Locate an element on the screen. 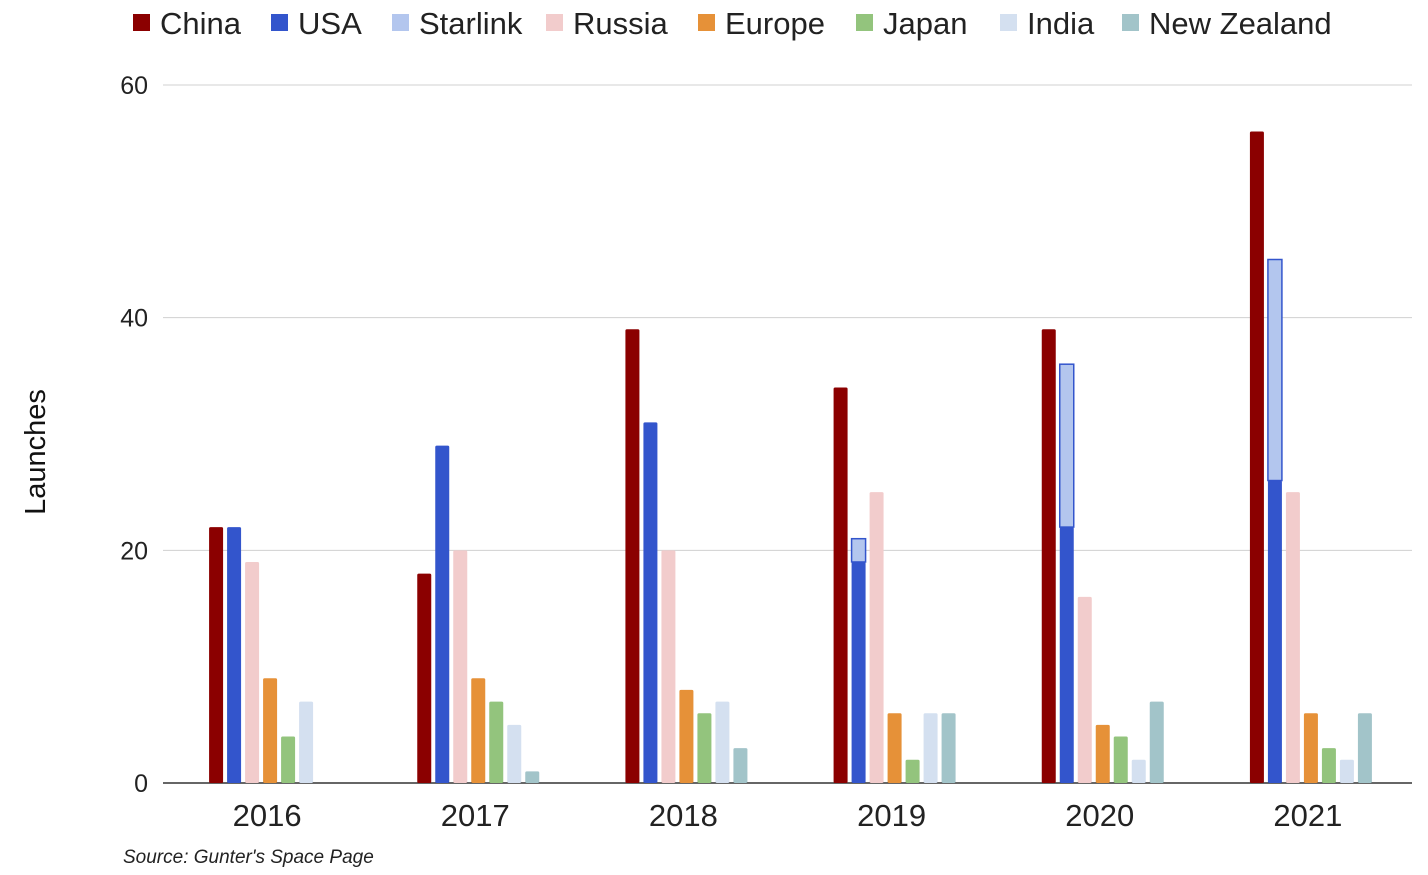  x-tick-label-2021: 2021 is located at coordinates (1307, 815).